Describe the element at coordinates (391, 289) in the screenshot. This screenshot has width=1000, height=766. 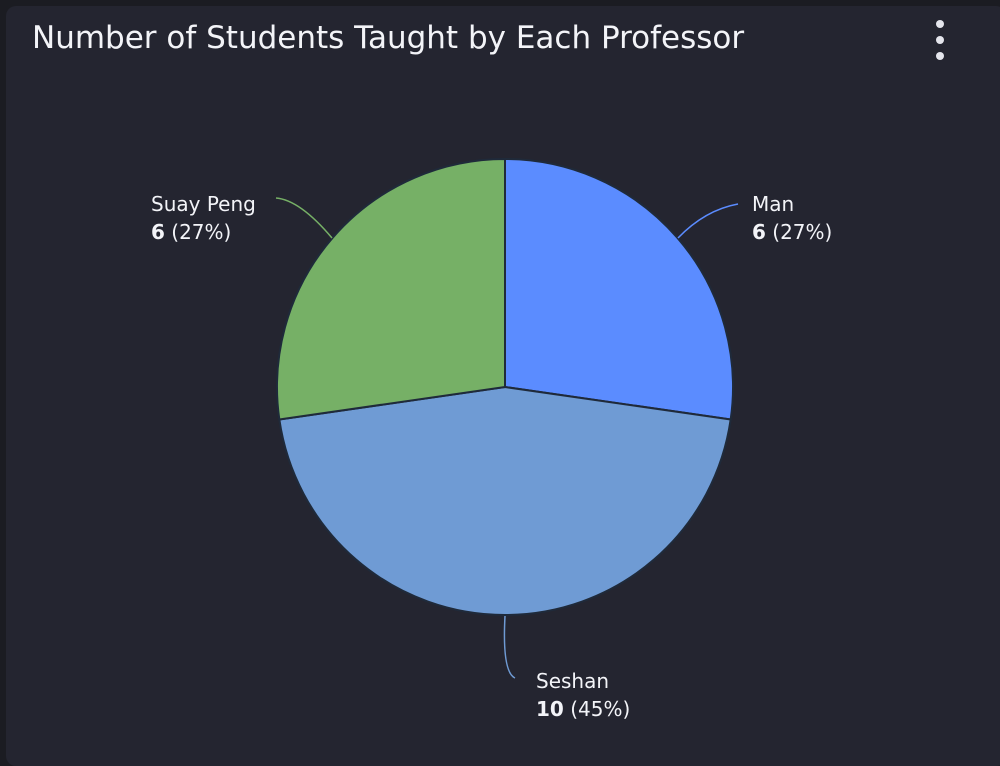
I see `pie-slice-suay-peng` at that location.